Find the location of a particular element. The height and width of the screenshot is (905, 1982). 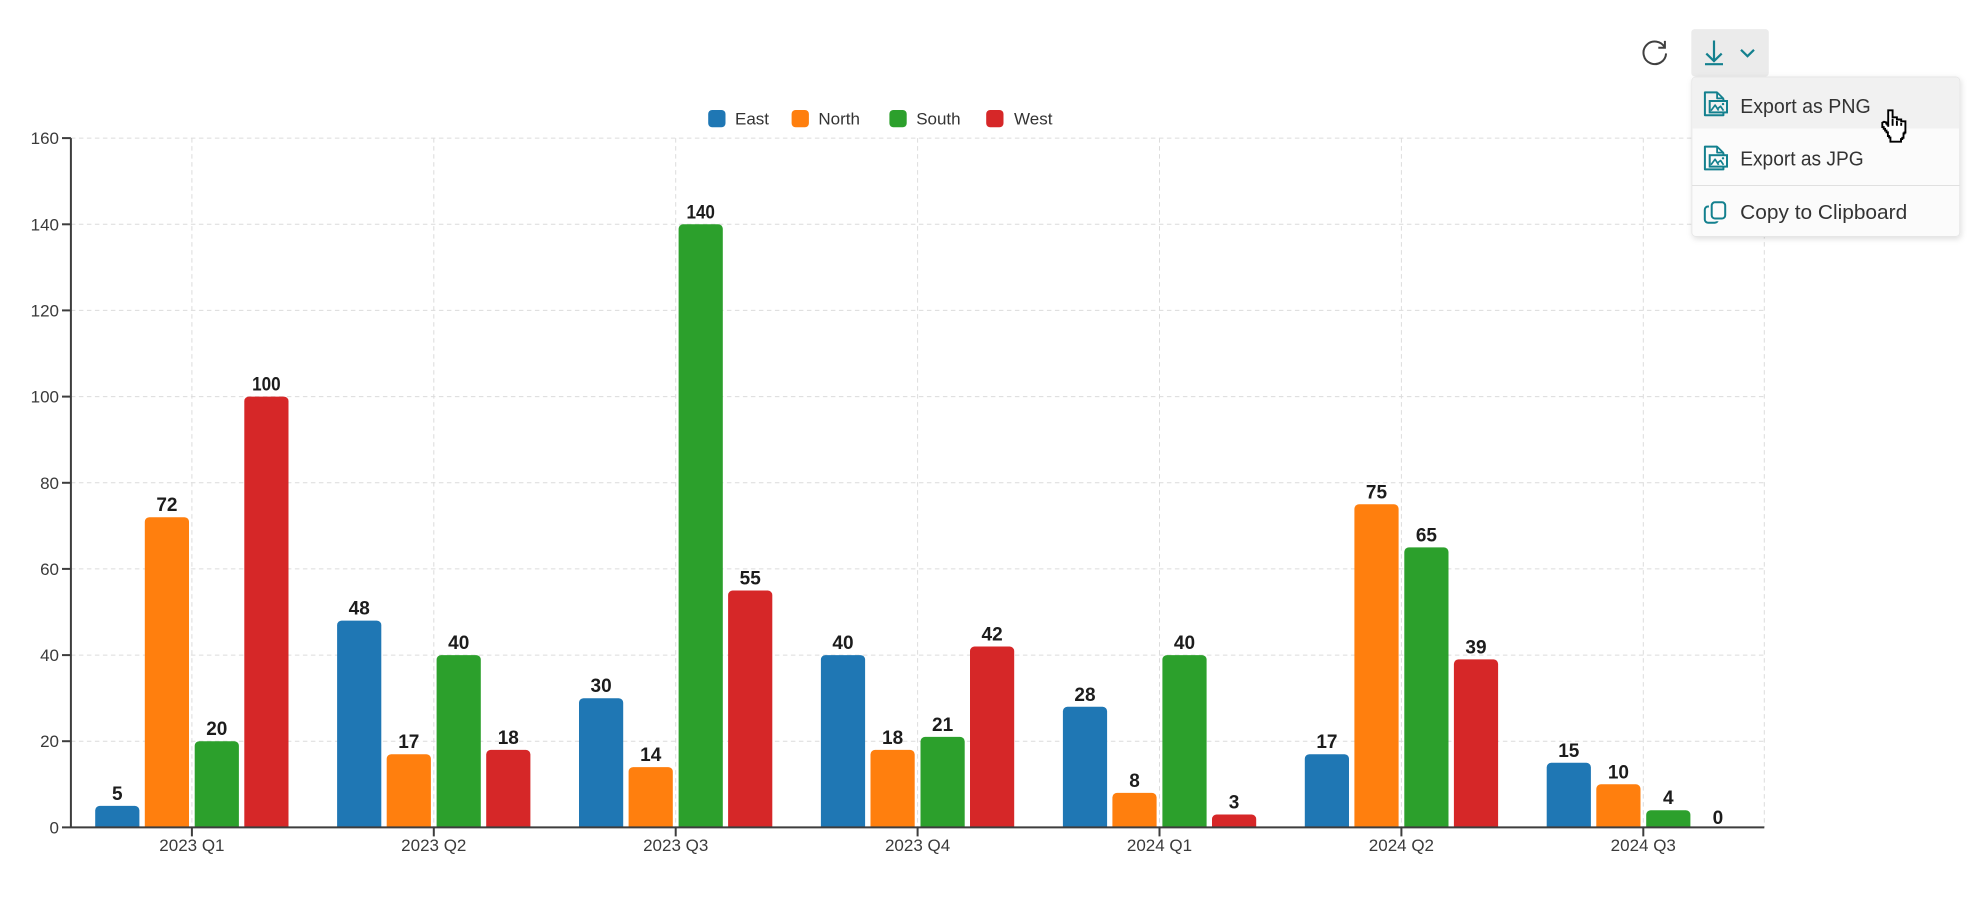

svg-text: 30 is located at coordinates (601, 686).